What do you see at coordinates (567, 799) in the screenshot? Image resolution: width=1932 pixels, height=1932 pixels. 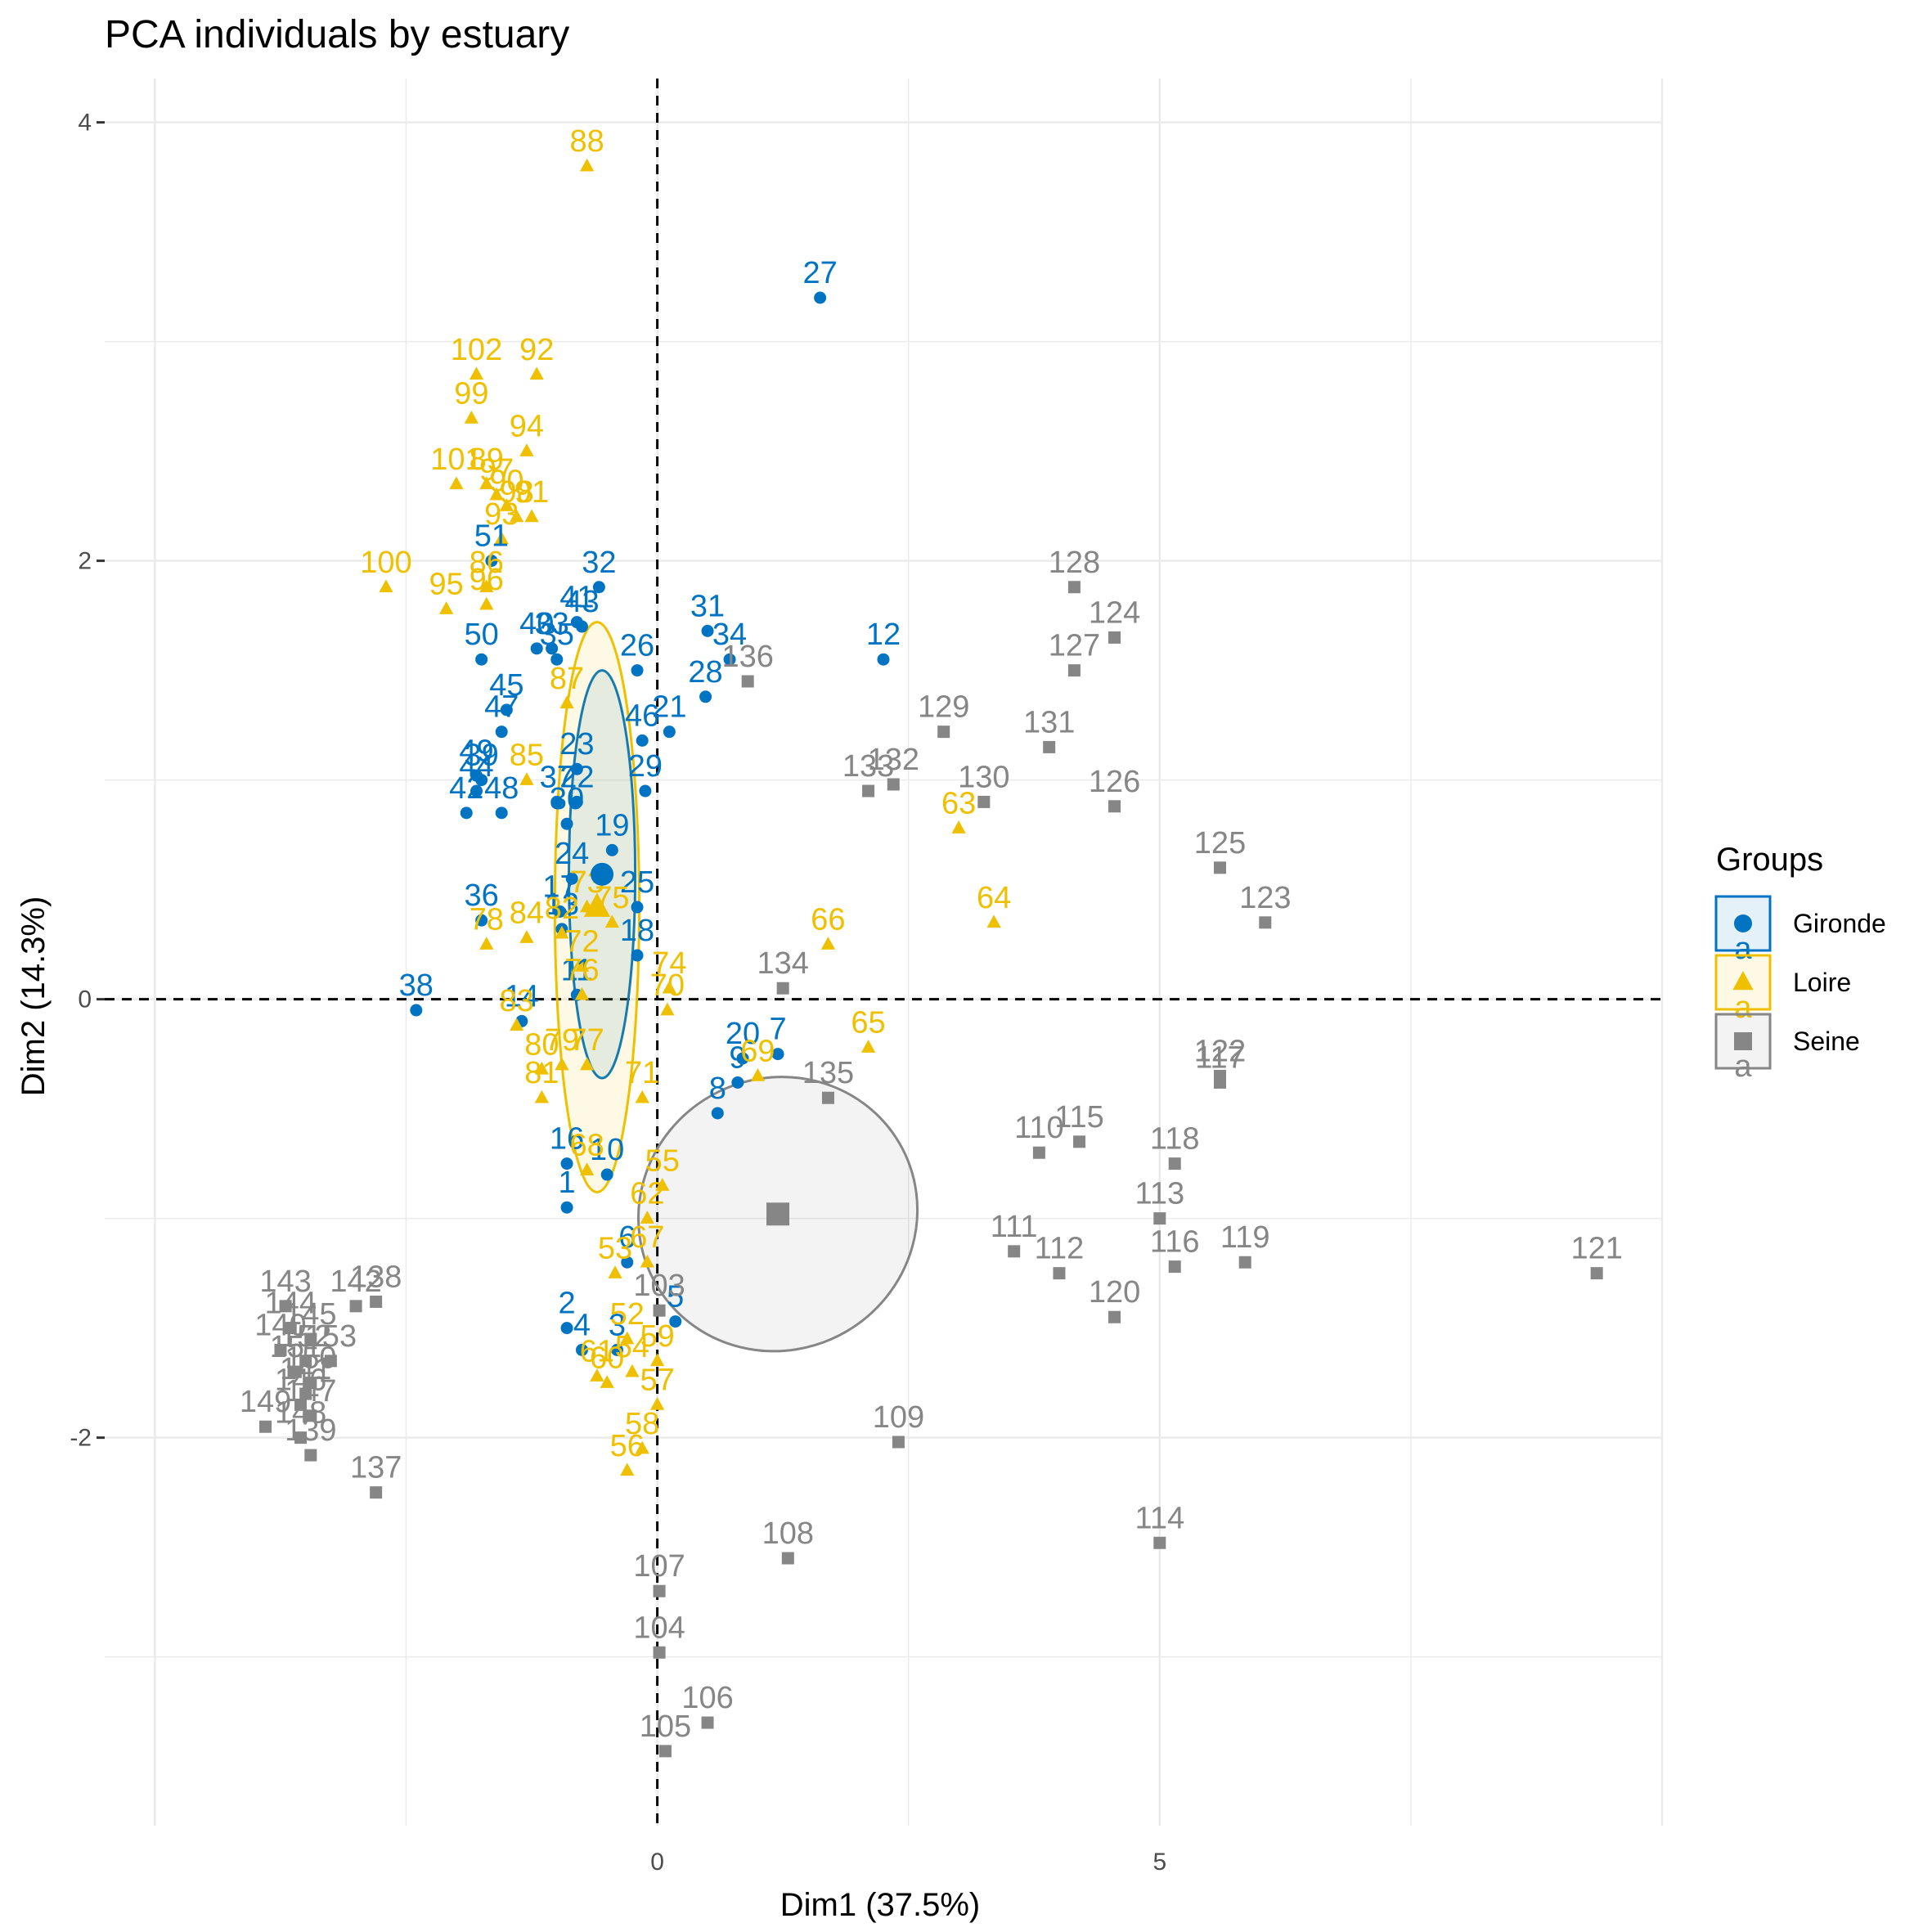 I see `gironde-point-label: 30` at bounding box center [567, 799].